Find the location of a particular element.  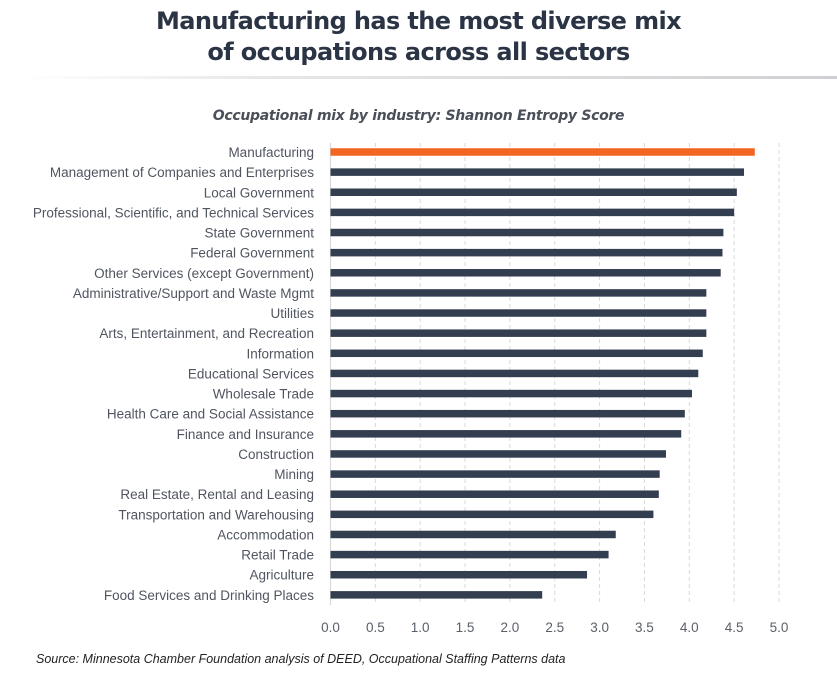

x-tick-label: 4.0 is located at coordinates (689, 627).